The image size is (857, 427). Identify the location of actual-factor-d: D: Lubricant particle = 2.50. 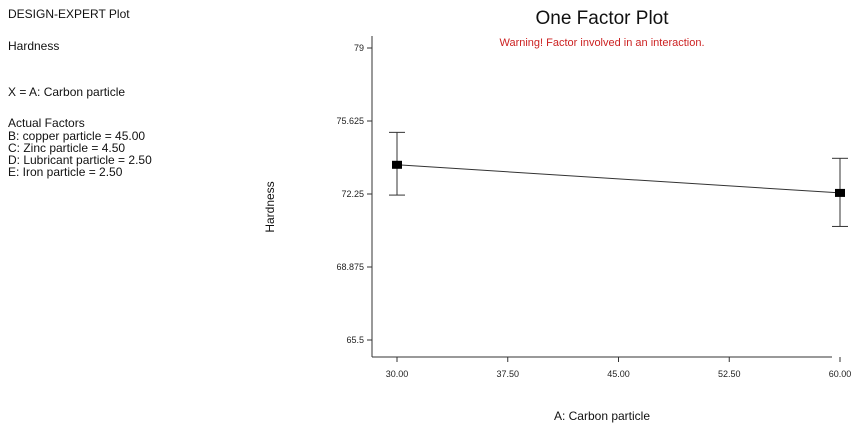
(80, 160).